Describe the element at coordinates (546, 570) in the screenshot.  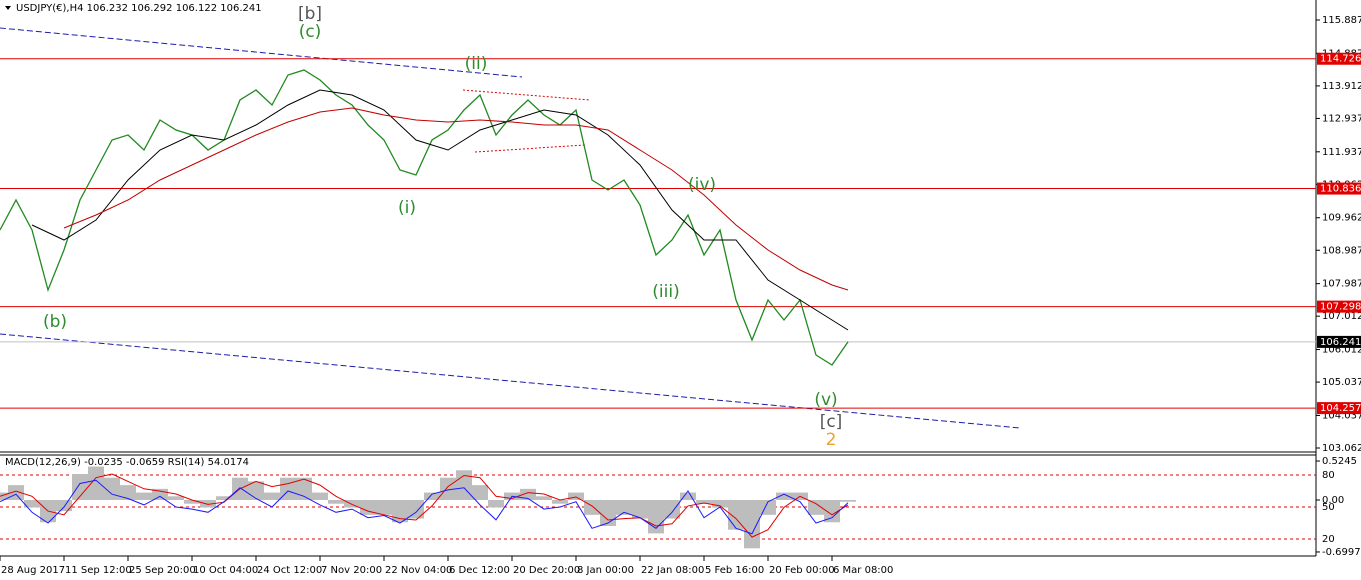
I see `x-tick-label: 20 Dec 20:00` at that location.